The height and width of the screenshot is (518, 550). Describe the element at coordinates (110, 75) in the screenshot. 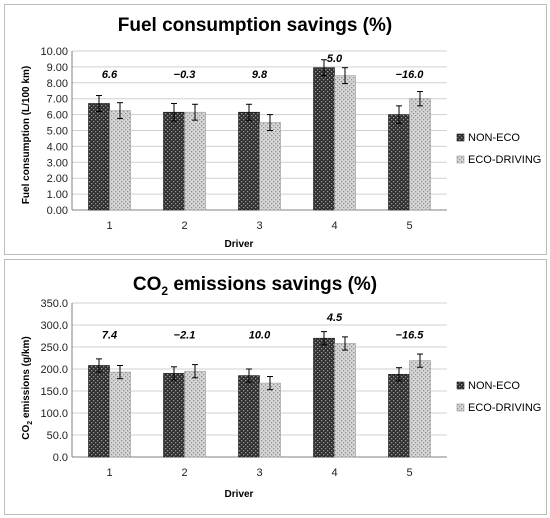

I see `savings-annotation: 6.6` at that location.